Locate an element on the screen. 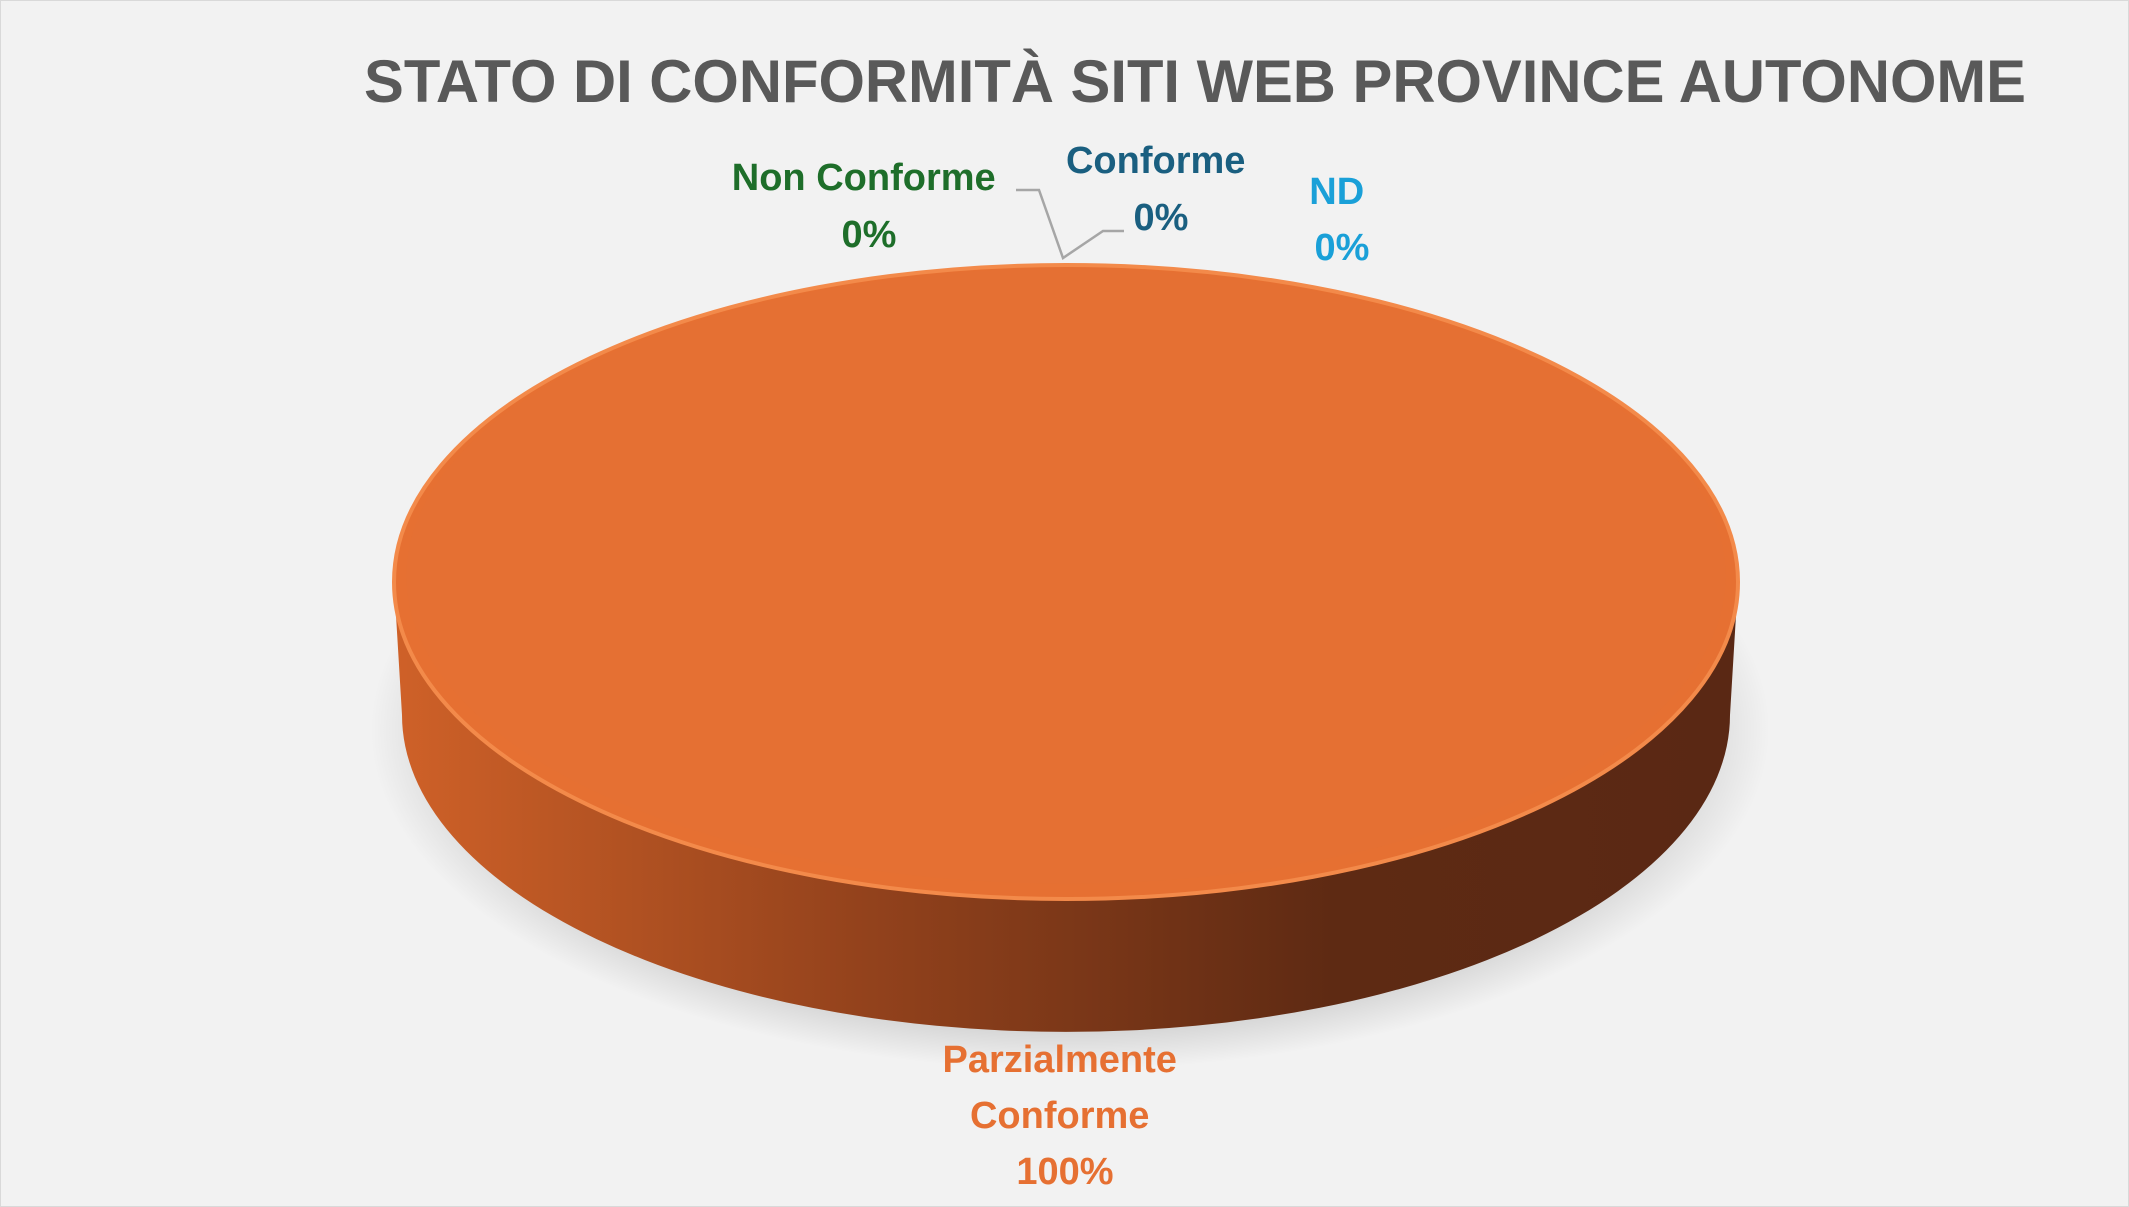 The height and width of the screenshot is (1207, 2129). leader-line is located at coordinates (1070, 224).